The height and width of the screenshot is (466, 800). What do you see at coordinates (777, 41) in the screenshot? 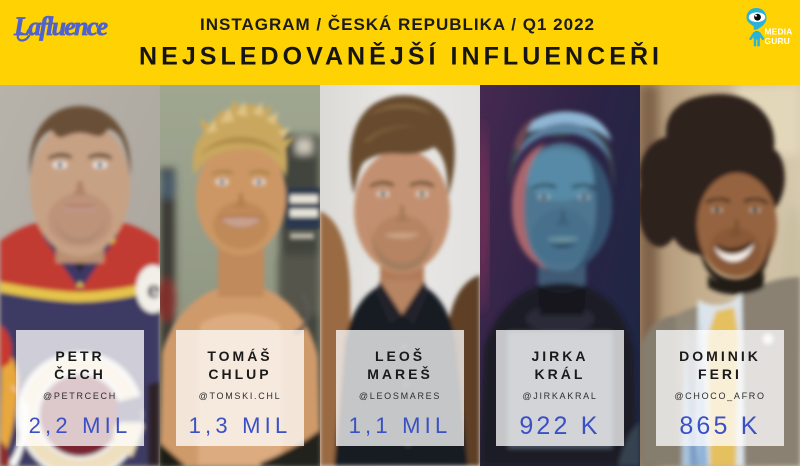
I see `svg-text: GURU` at bounding box center [777, 41].